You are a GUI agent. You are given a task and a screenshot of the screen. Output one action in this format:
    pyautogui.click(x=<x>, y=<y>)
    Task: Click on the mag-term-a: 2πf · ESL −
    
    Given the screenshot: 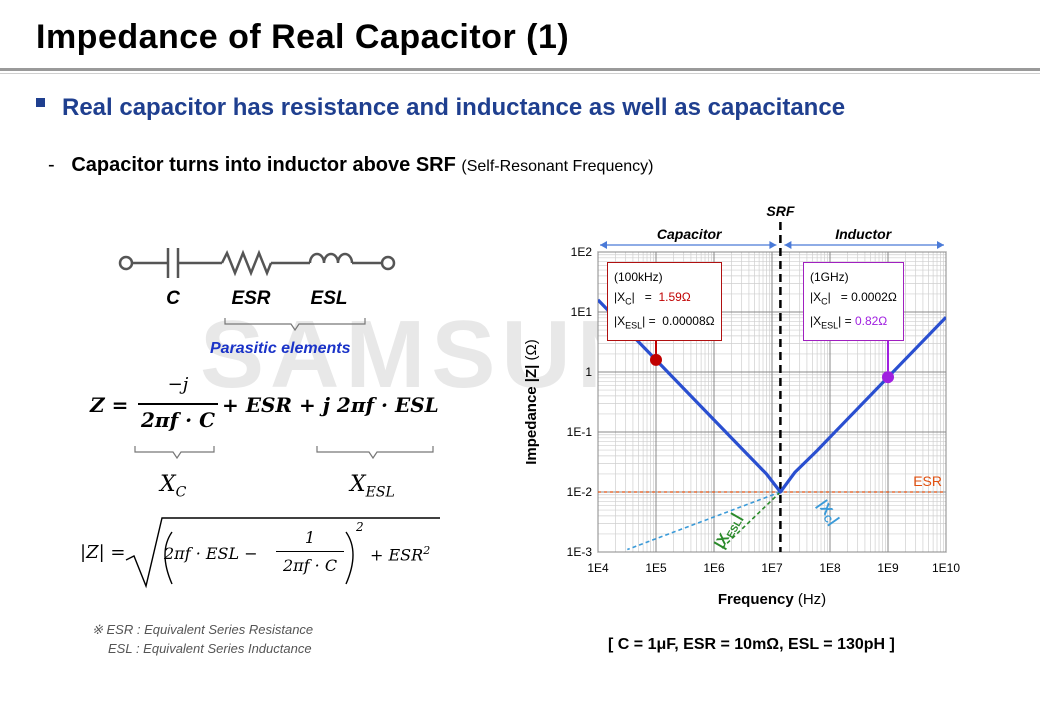 What is the action you would take?
    pyautogui.click(x=211, y=553)
    